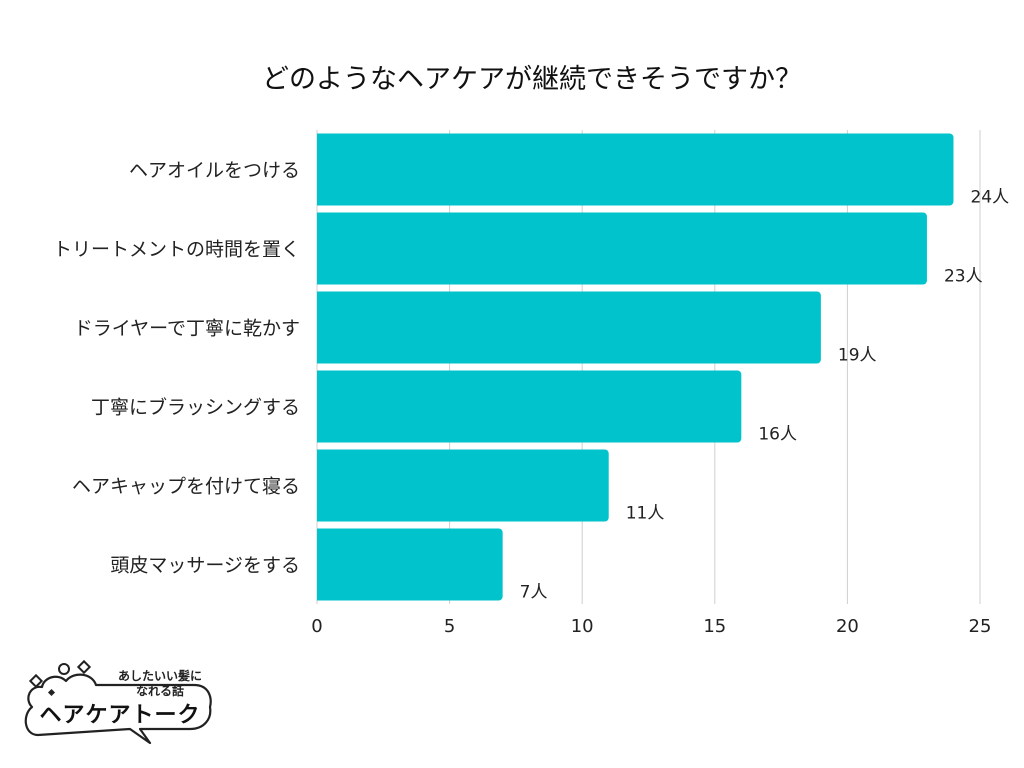 The height and width of the screenshot is (768, 1024). What do you see at coordinates (159, 676) in the screenshot?
I see `logo-tagline-line1: あしたいい髪に` at bounding box center [159, 676].